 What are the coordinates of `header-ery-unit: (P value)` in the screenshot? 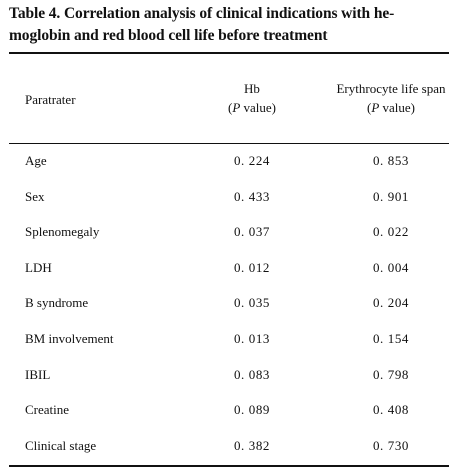 It's located at (387, 107).